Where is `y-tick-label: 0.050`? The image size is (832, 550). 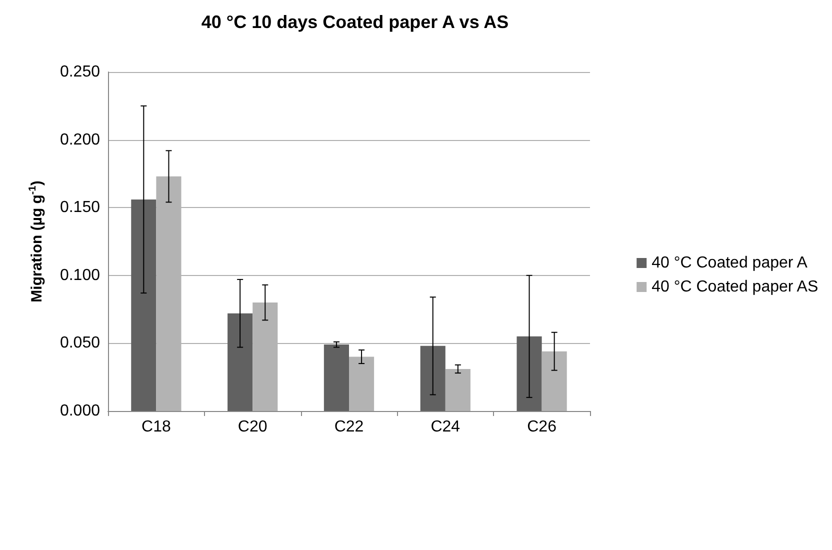 y-tick-label: 0.050 is located at coordinates (80, 343).